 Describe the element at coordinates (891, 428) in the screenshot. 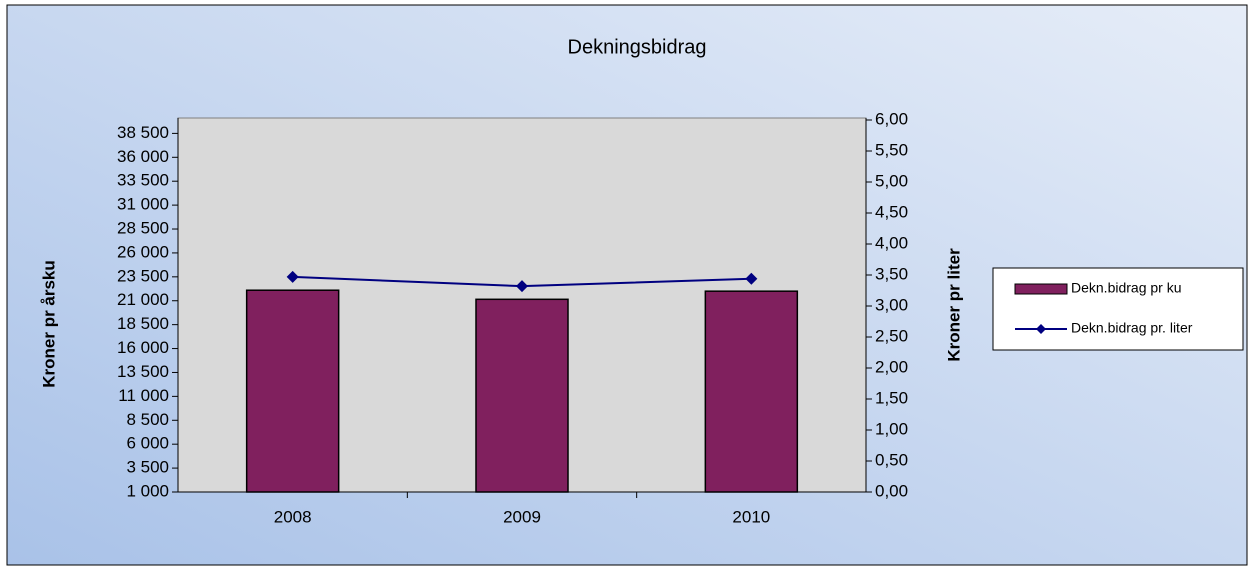

I see `y2-tick-label: 1,00` at that location.